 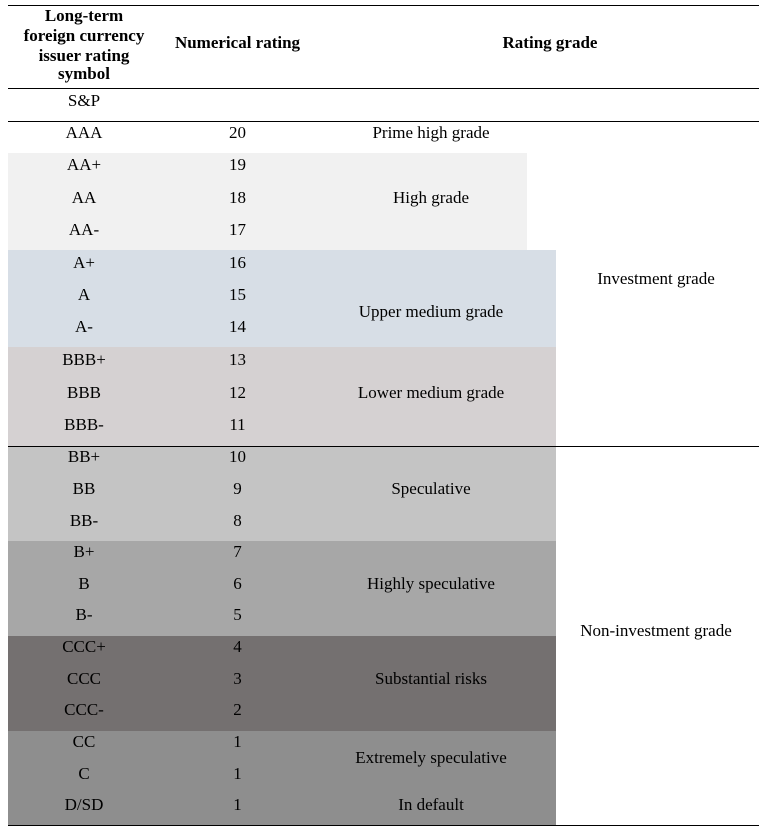 What do you see at coordinates (84, 392) in the screenshot?
I see `rating-symbol: BBB` at bounding box center [84, 392].